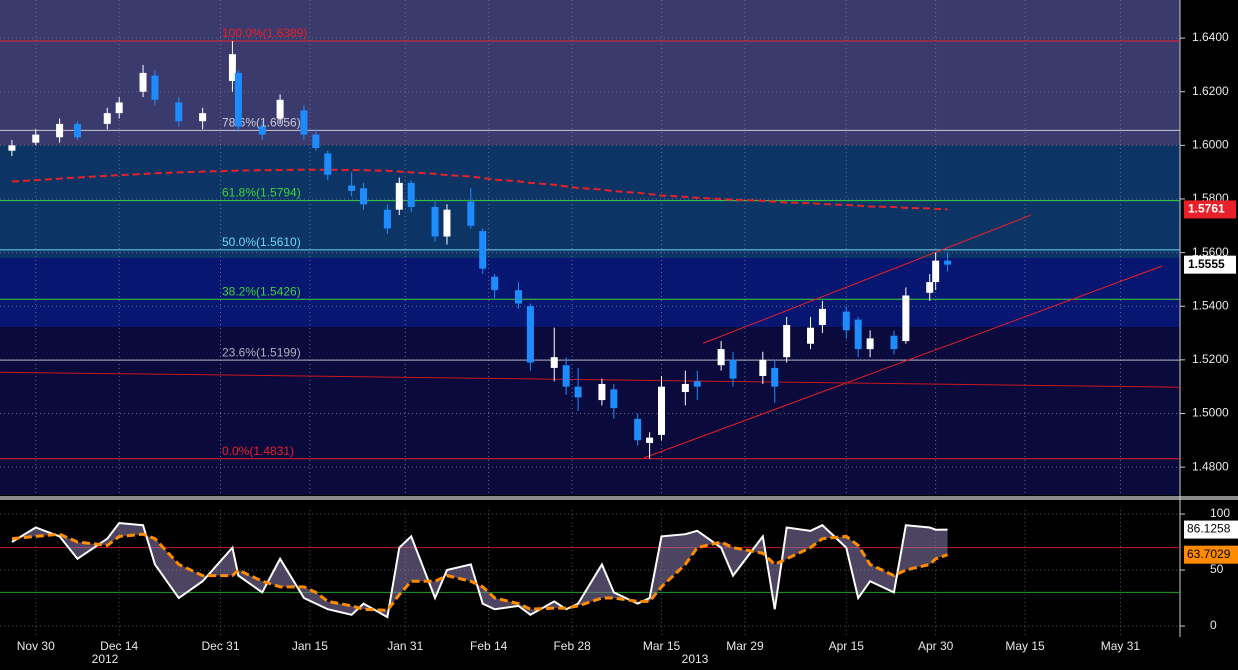 The height and width of the screenshot is (670, 1238). Describe the element at coordinates (220, 646) in the screenshot. I see `x-tick-label: Dec 31` at that location.